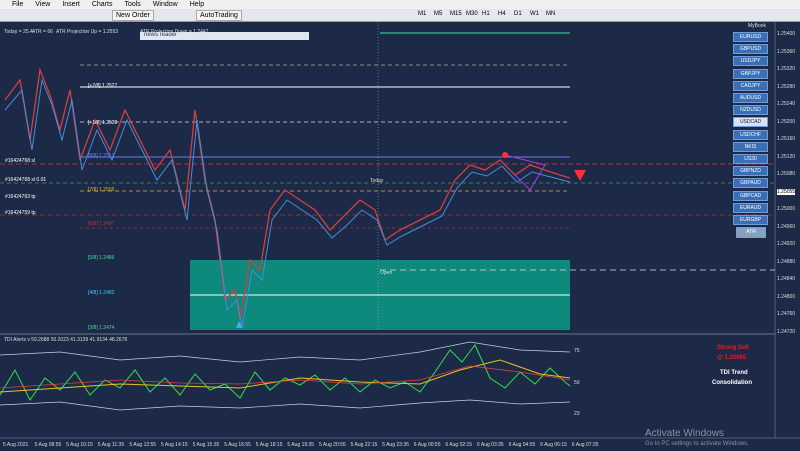 The height and width of the screenshot is (451, 800). Describe the element at coordinates (386, 273) in the screenshot. I see `open-label: Open` at that location.